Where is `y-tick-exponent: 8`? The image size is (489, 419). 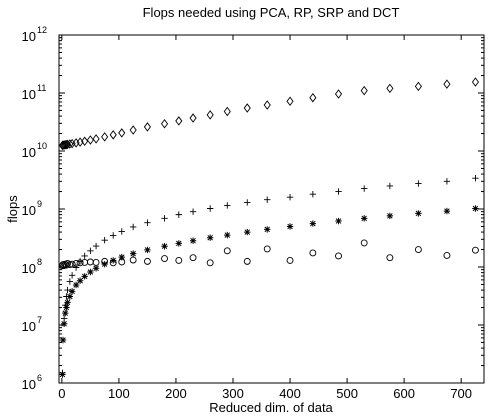
y-tick-exponent: 8 is located at coordinates (39, 262).